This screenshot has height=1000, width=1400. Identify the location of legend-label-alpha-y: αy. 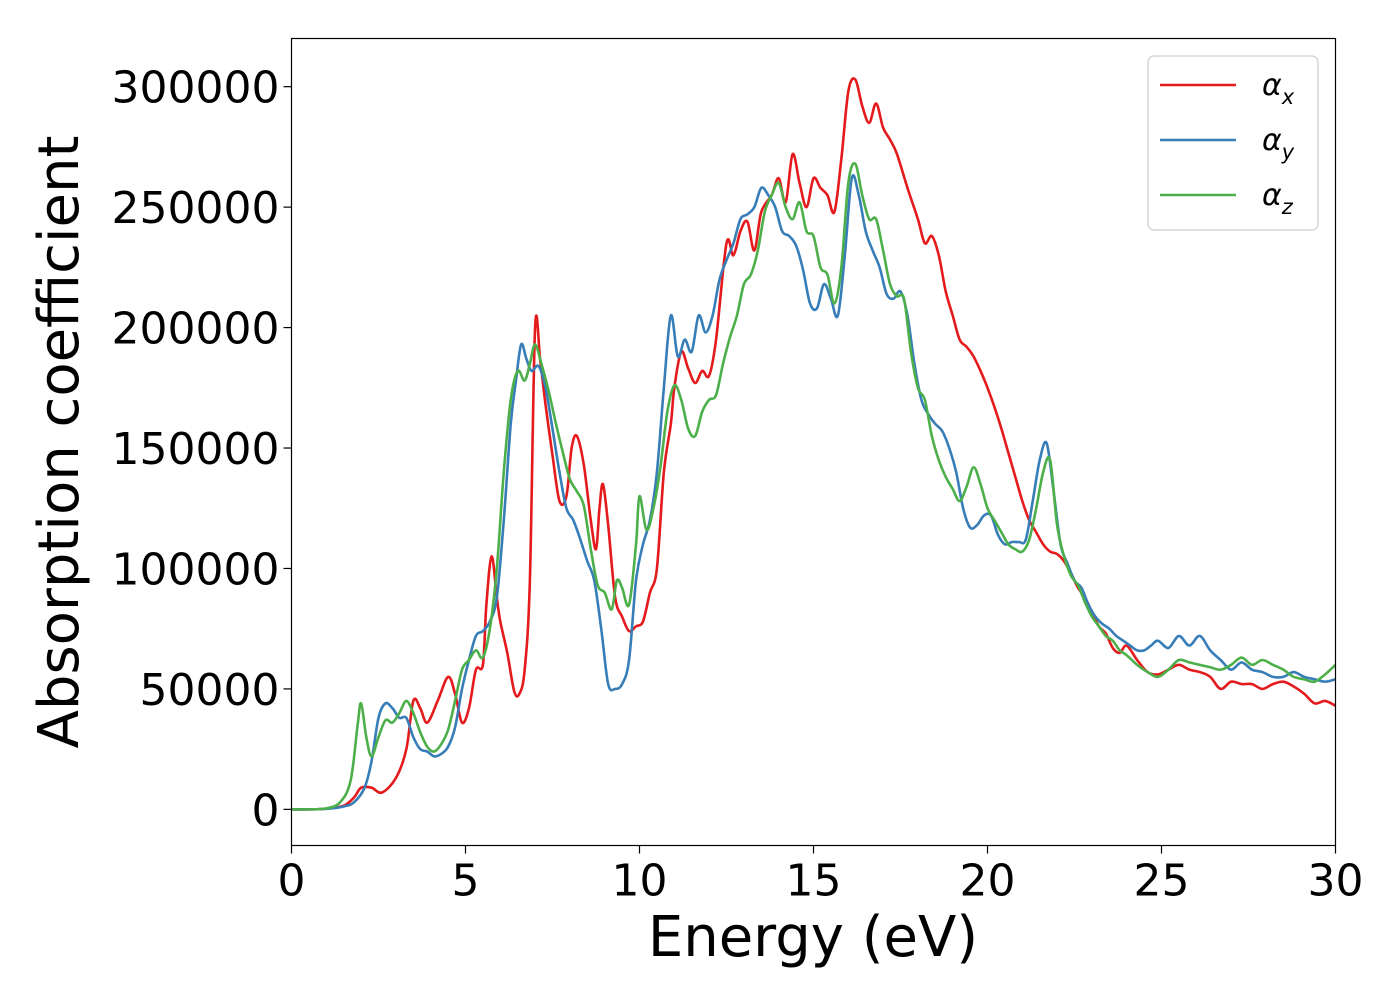
(1278, 143).